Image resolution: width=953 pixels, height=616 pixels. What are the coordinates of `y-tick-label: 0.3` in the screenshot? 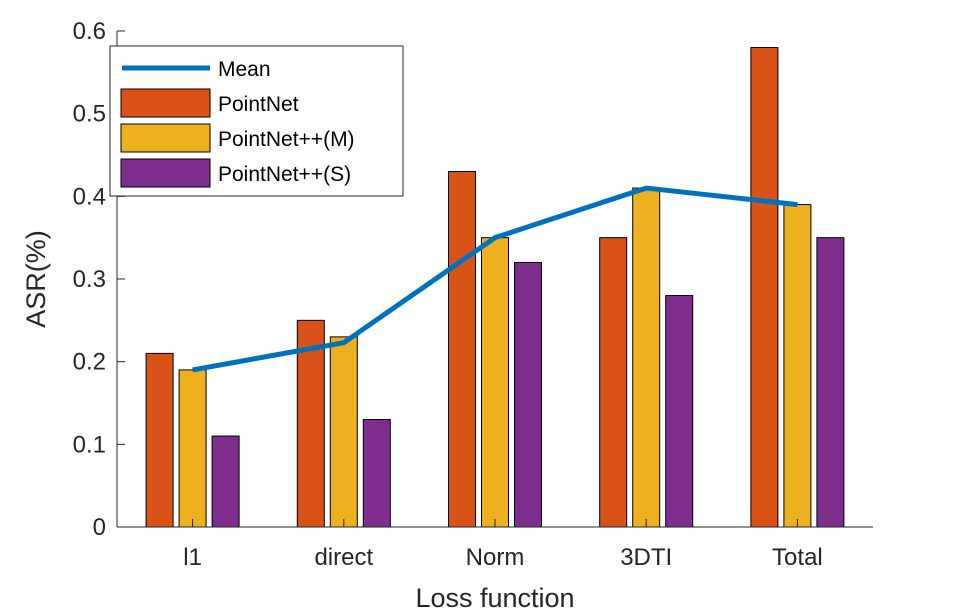 It's located at (89, 279).